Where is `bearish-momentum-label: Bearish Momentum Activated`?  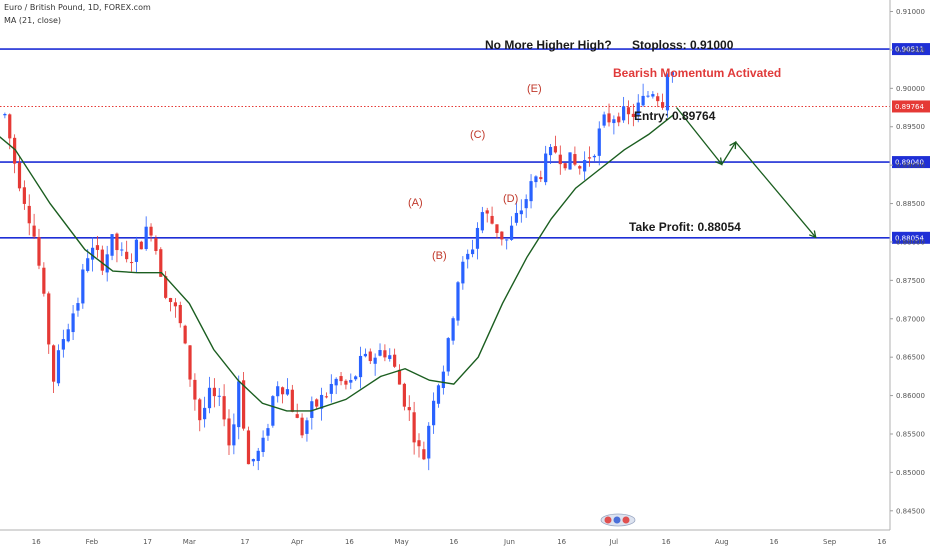
bearish-momentum-label: Bearish Momentum Activated is located at coordinates (697, 73).